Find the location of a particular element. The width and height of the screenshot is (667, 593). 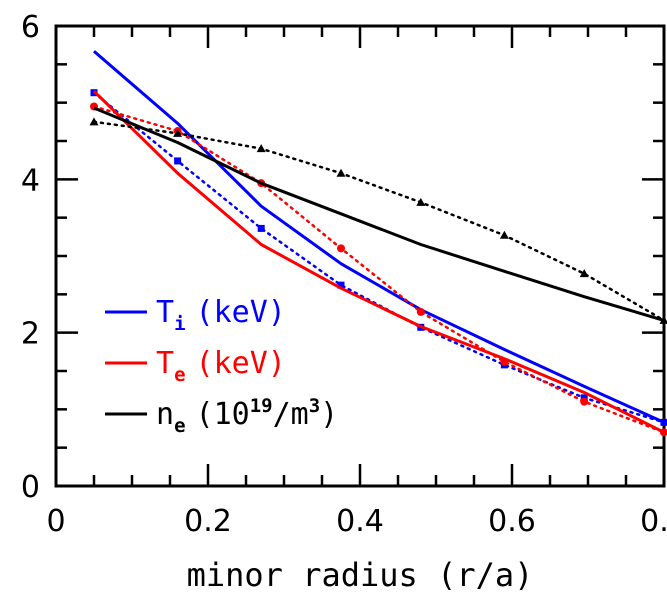

legend-label-ti: Ti (keV) is located at coordinates (221, 315).